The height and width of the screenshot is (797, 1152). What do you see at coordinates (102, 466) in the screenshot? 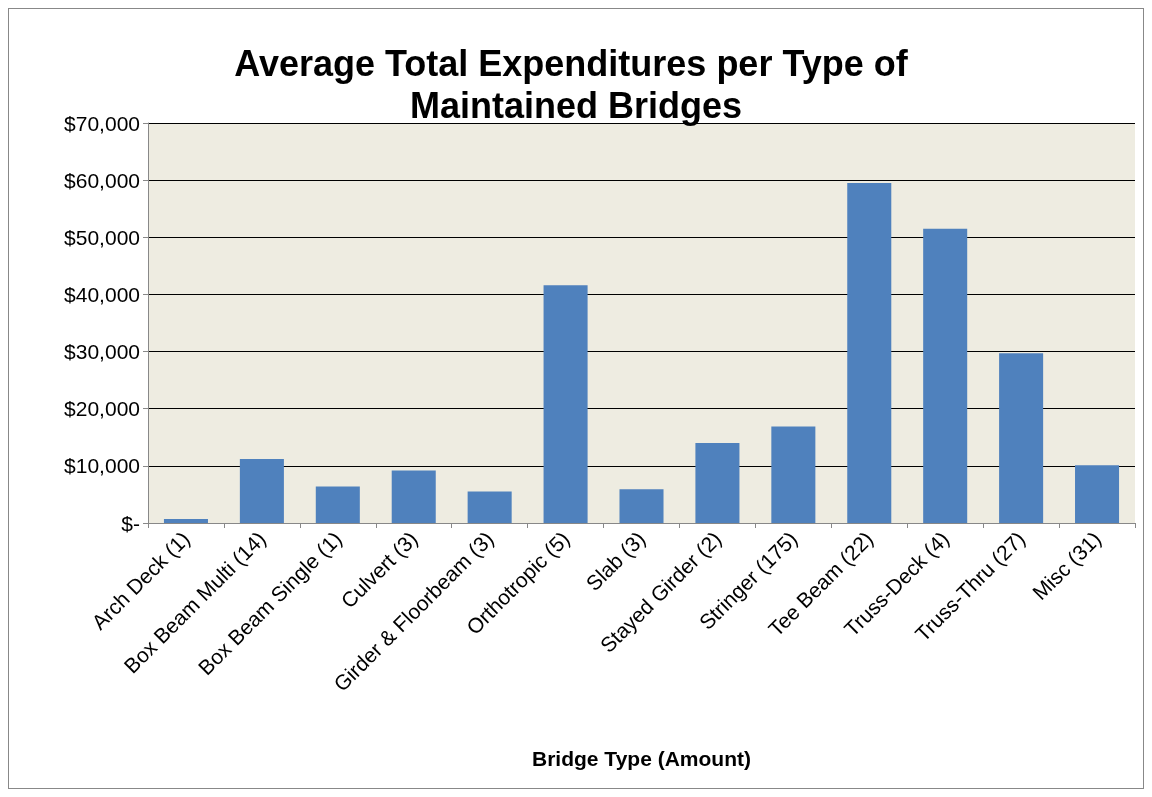
I see `y-tick-label: $10,000` at bounding box center [102, 466].